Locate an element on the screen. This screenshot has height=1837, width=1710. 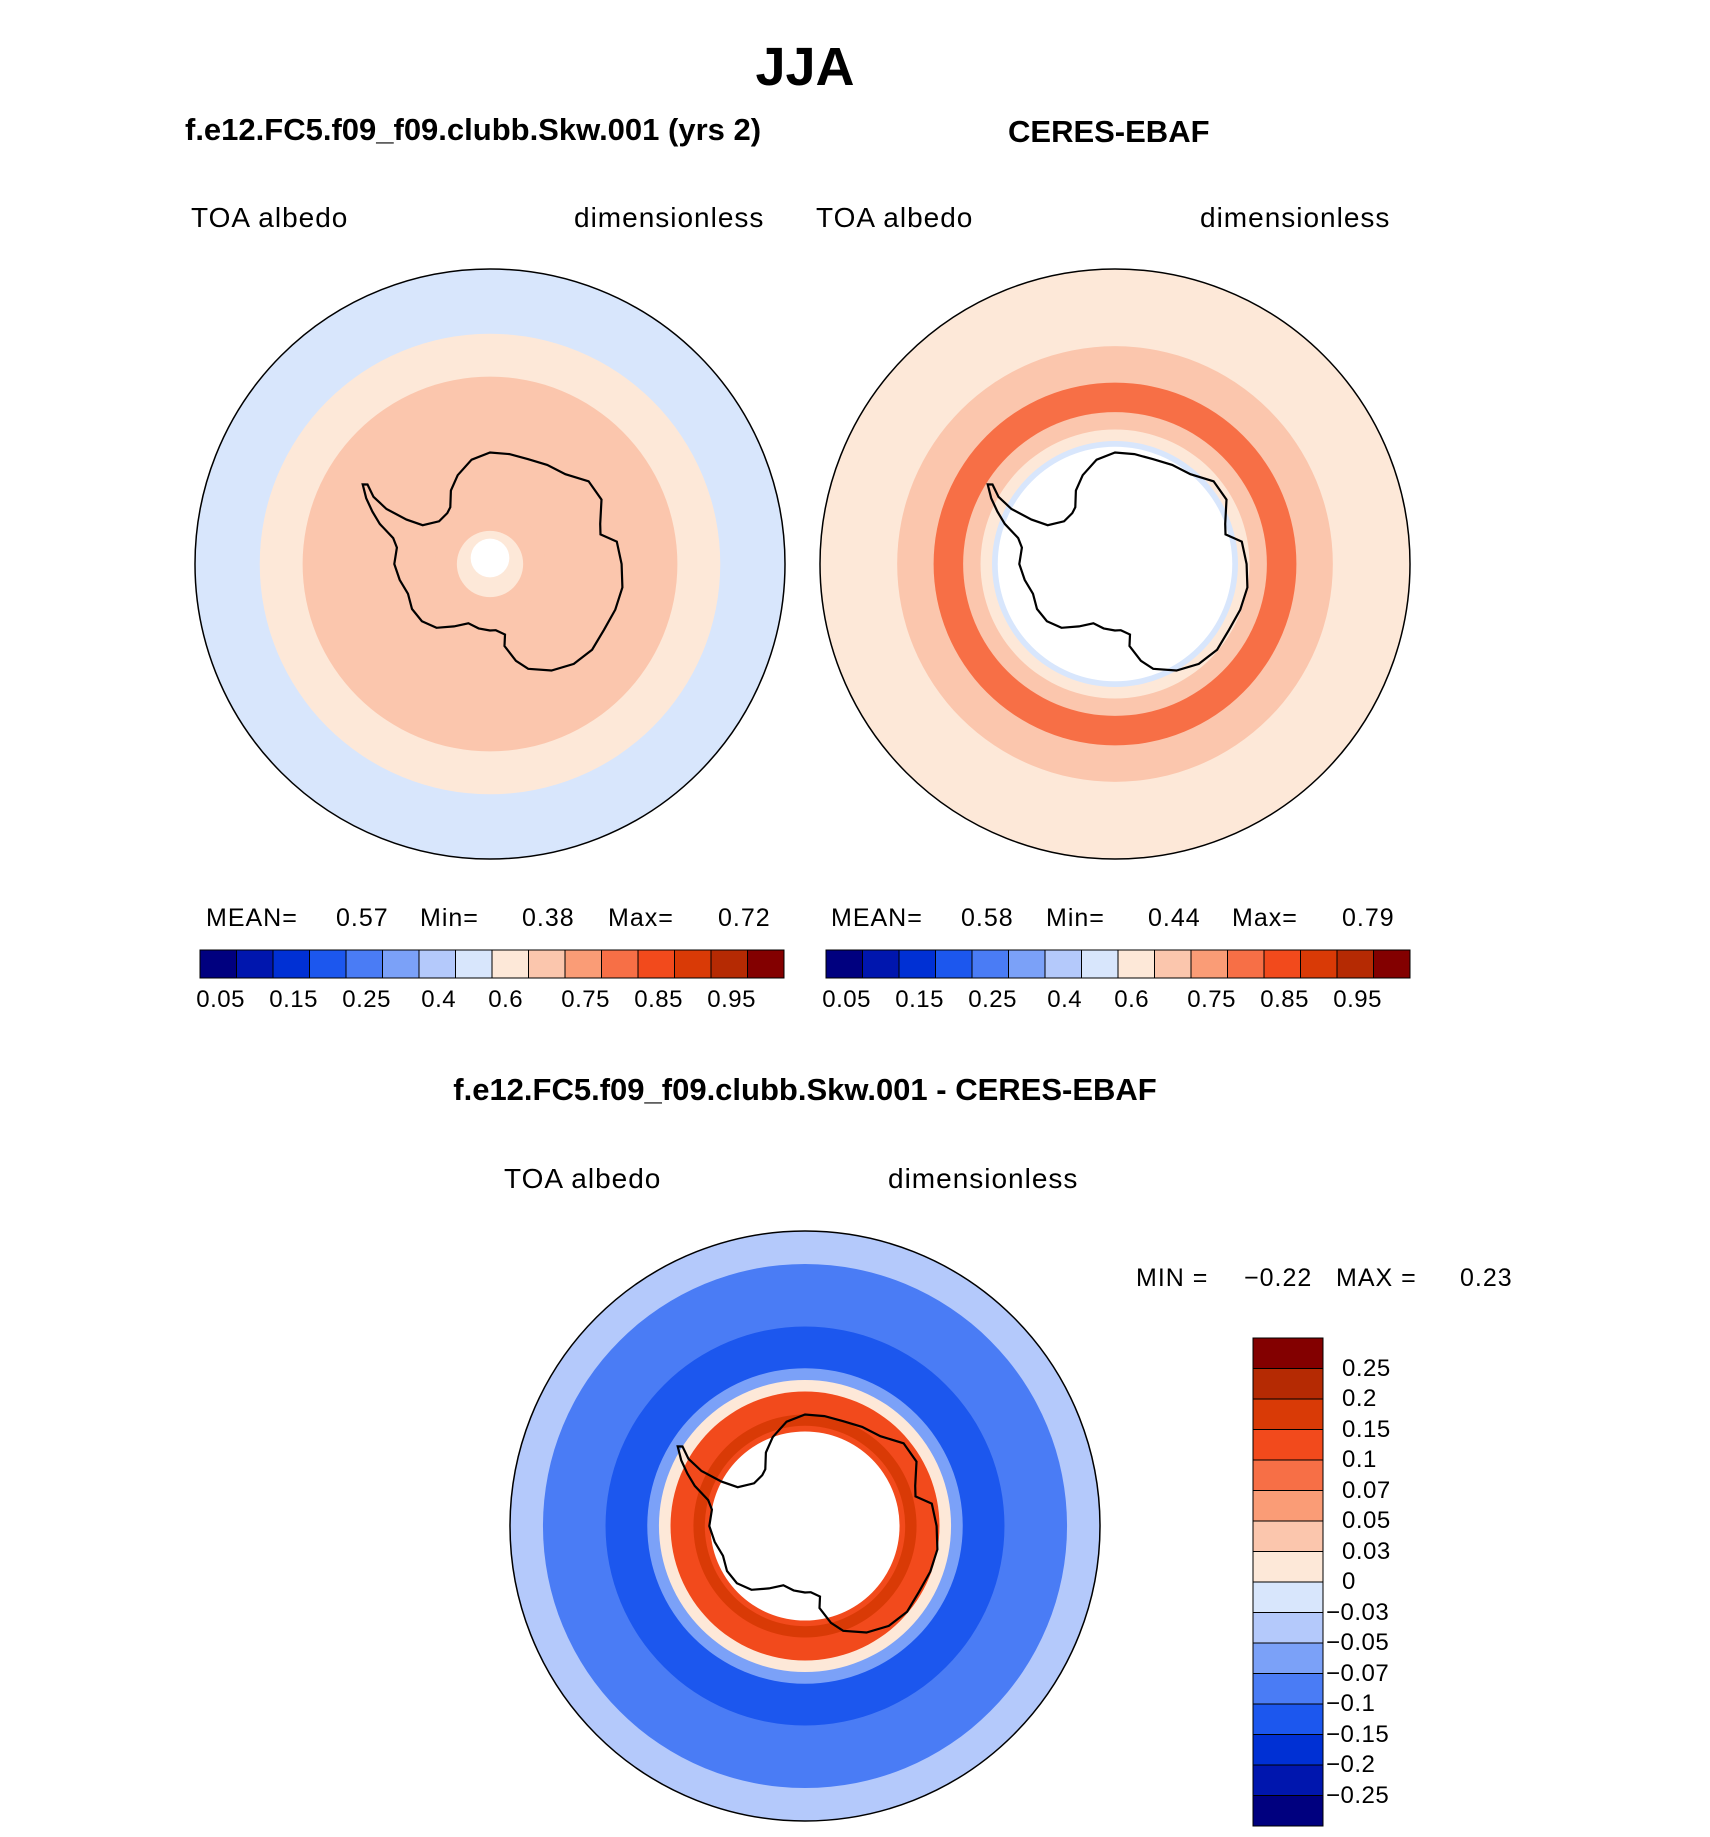
panel-3-map is located at coordinates (805, 1526).